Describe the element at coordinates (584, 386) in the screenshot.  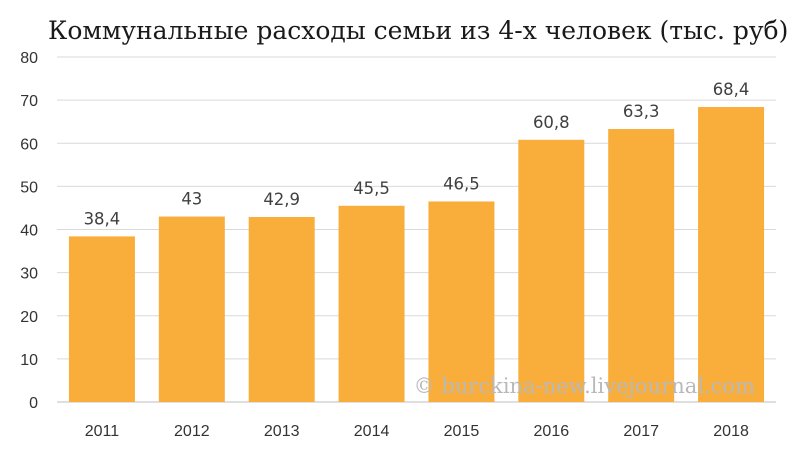
I see `watermark-text: © burckina-new.livejournal.com` at that location.